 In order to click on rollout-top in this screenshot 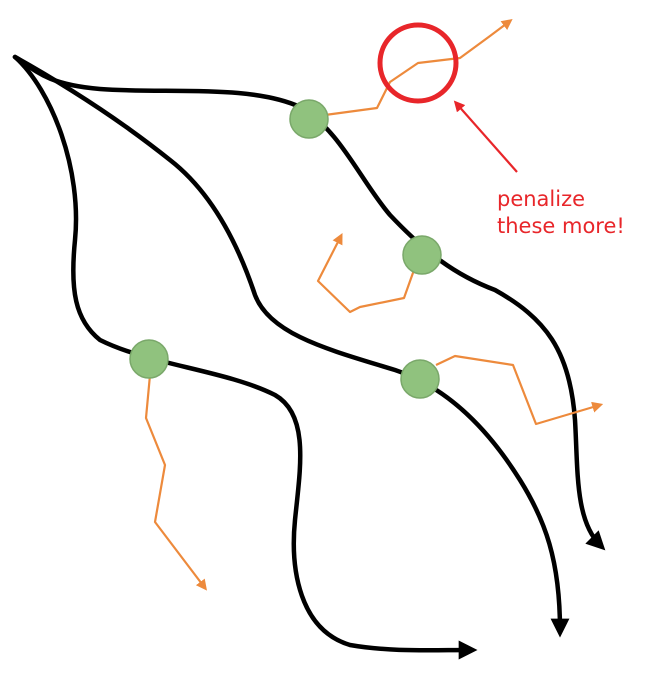, I will do `click(418, 68)`.